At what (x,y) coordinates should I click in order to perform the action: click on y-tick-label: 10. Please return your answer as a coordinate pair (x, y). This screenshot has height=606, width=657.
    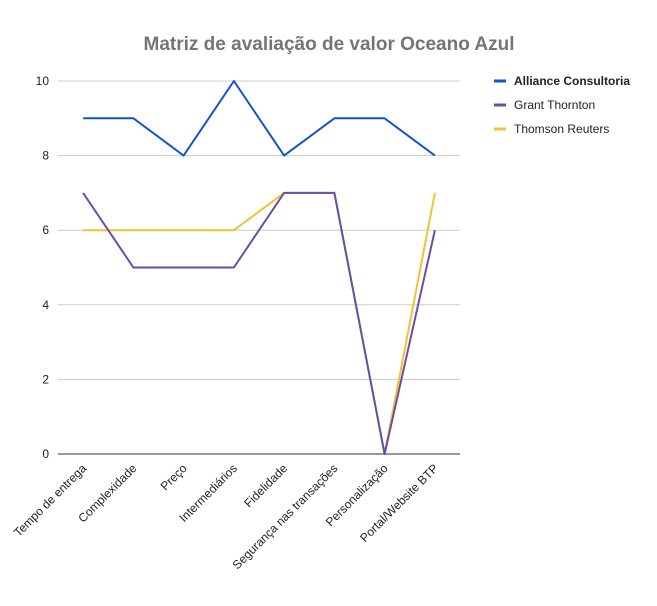
    Looking at the image, I should click on (43, 81).